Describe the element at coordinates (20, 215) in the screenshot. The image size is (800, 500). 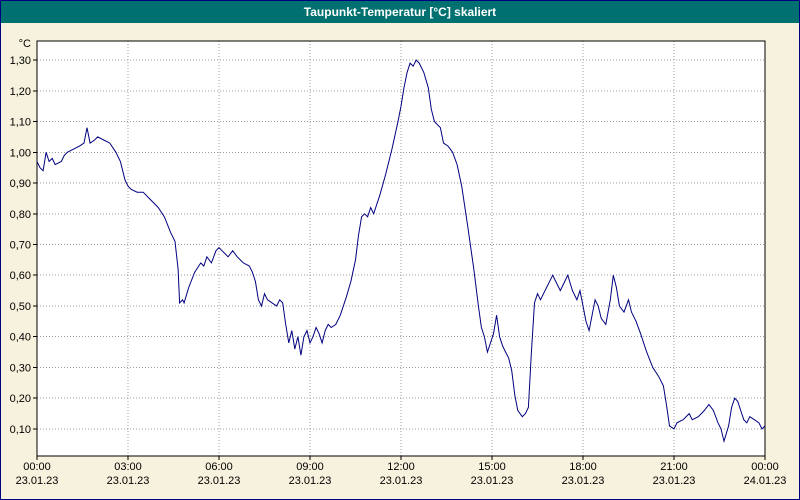
I see `y-axis-label: 0,80` at that location.